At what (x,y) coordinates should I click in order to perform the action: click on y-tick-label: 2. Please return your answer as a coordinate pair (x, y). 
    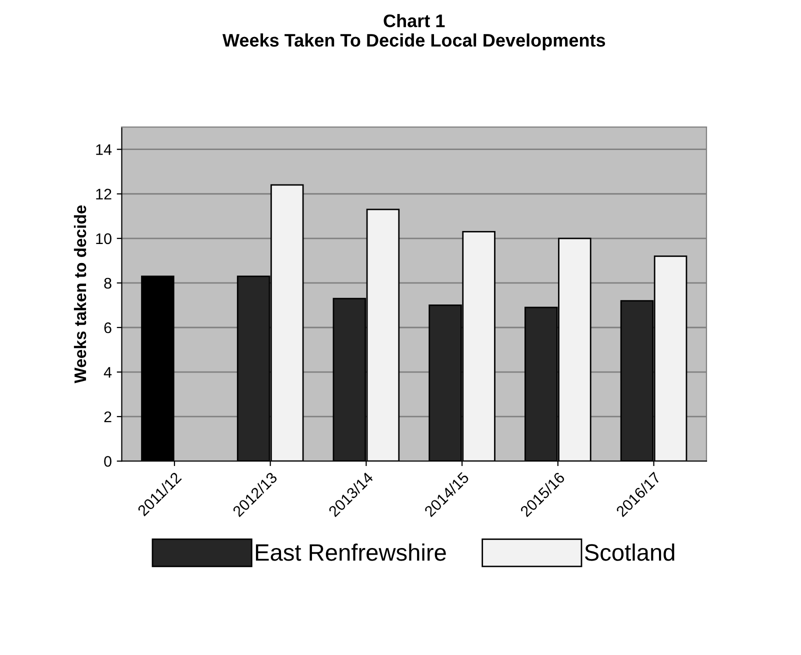
    Looking at the image, I should click on (108, 416).